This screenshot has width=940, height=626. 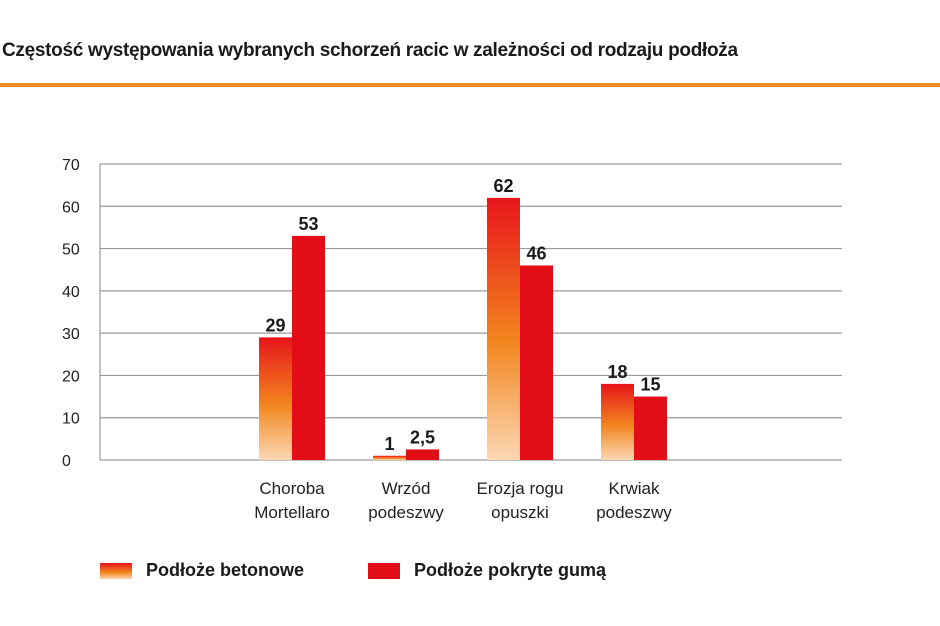 I want to click on data-label-rubber: 15, so click(x=650, y=385).